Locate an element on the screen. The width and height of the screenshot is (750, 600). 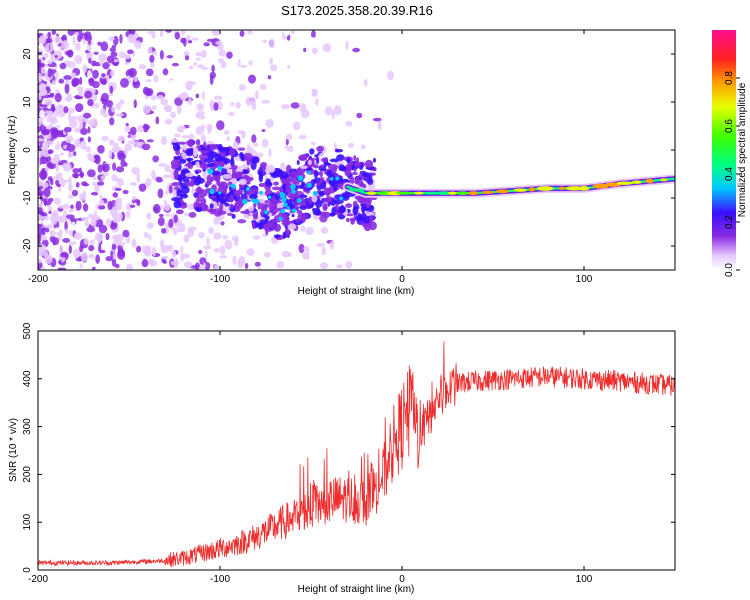
colorbar-gradient is located at coordinates (724, 150).